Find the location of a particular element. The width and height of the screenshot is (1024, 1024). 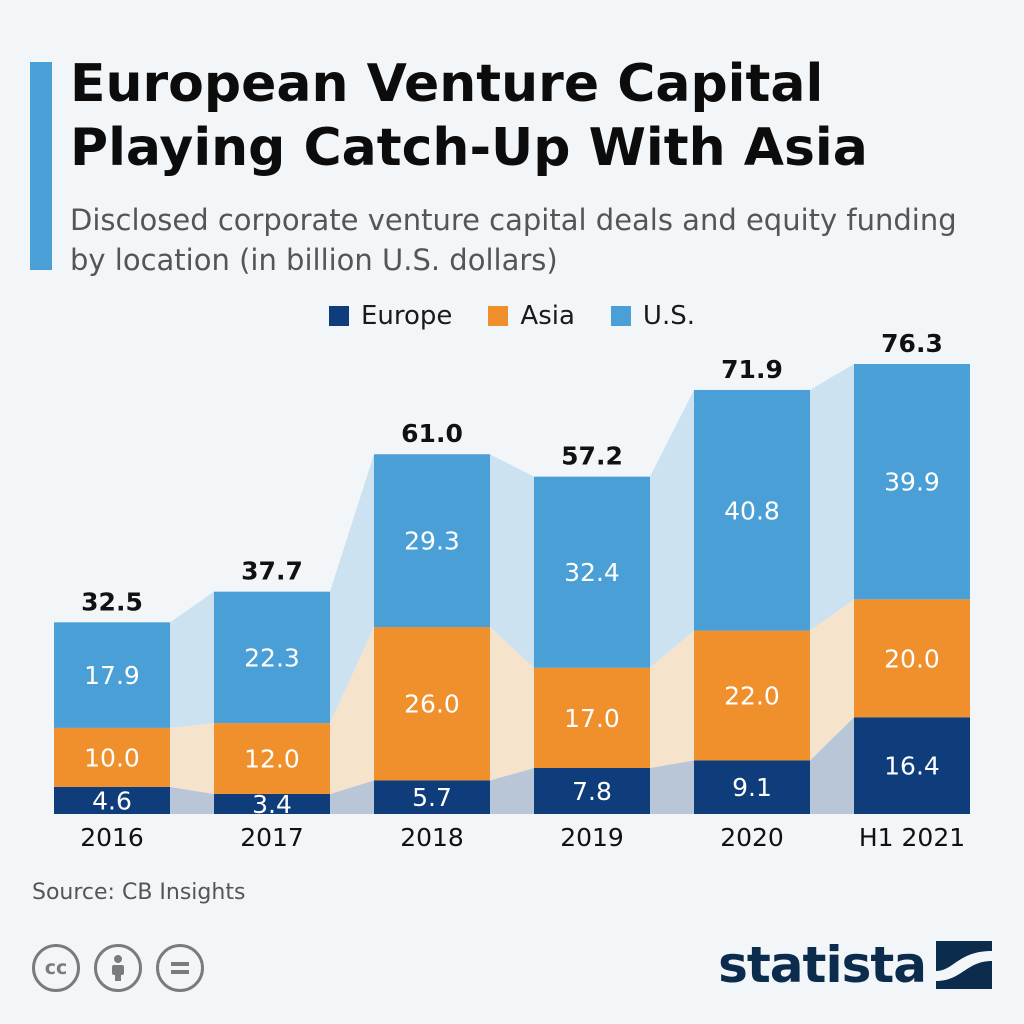

bar-asia-2019 is located at coordinates (592, 717).